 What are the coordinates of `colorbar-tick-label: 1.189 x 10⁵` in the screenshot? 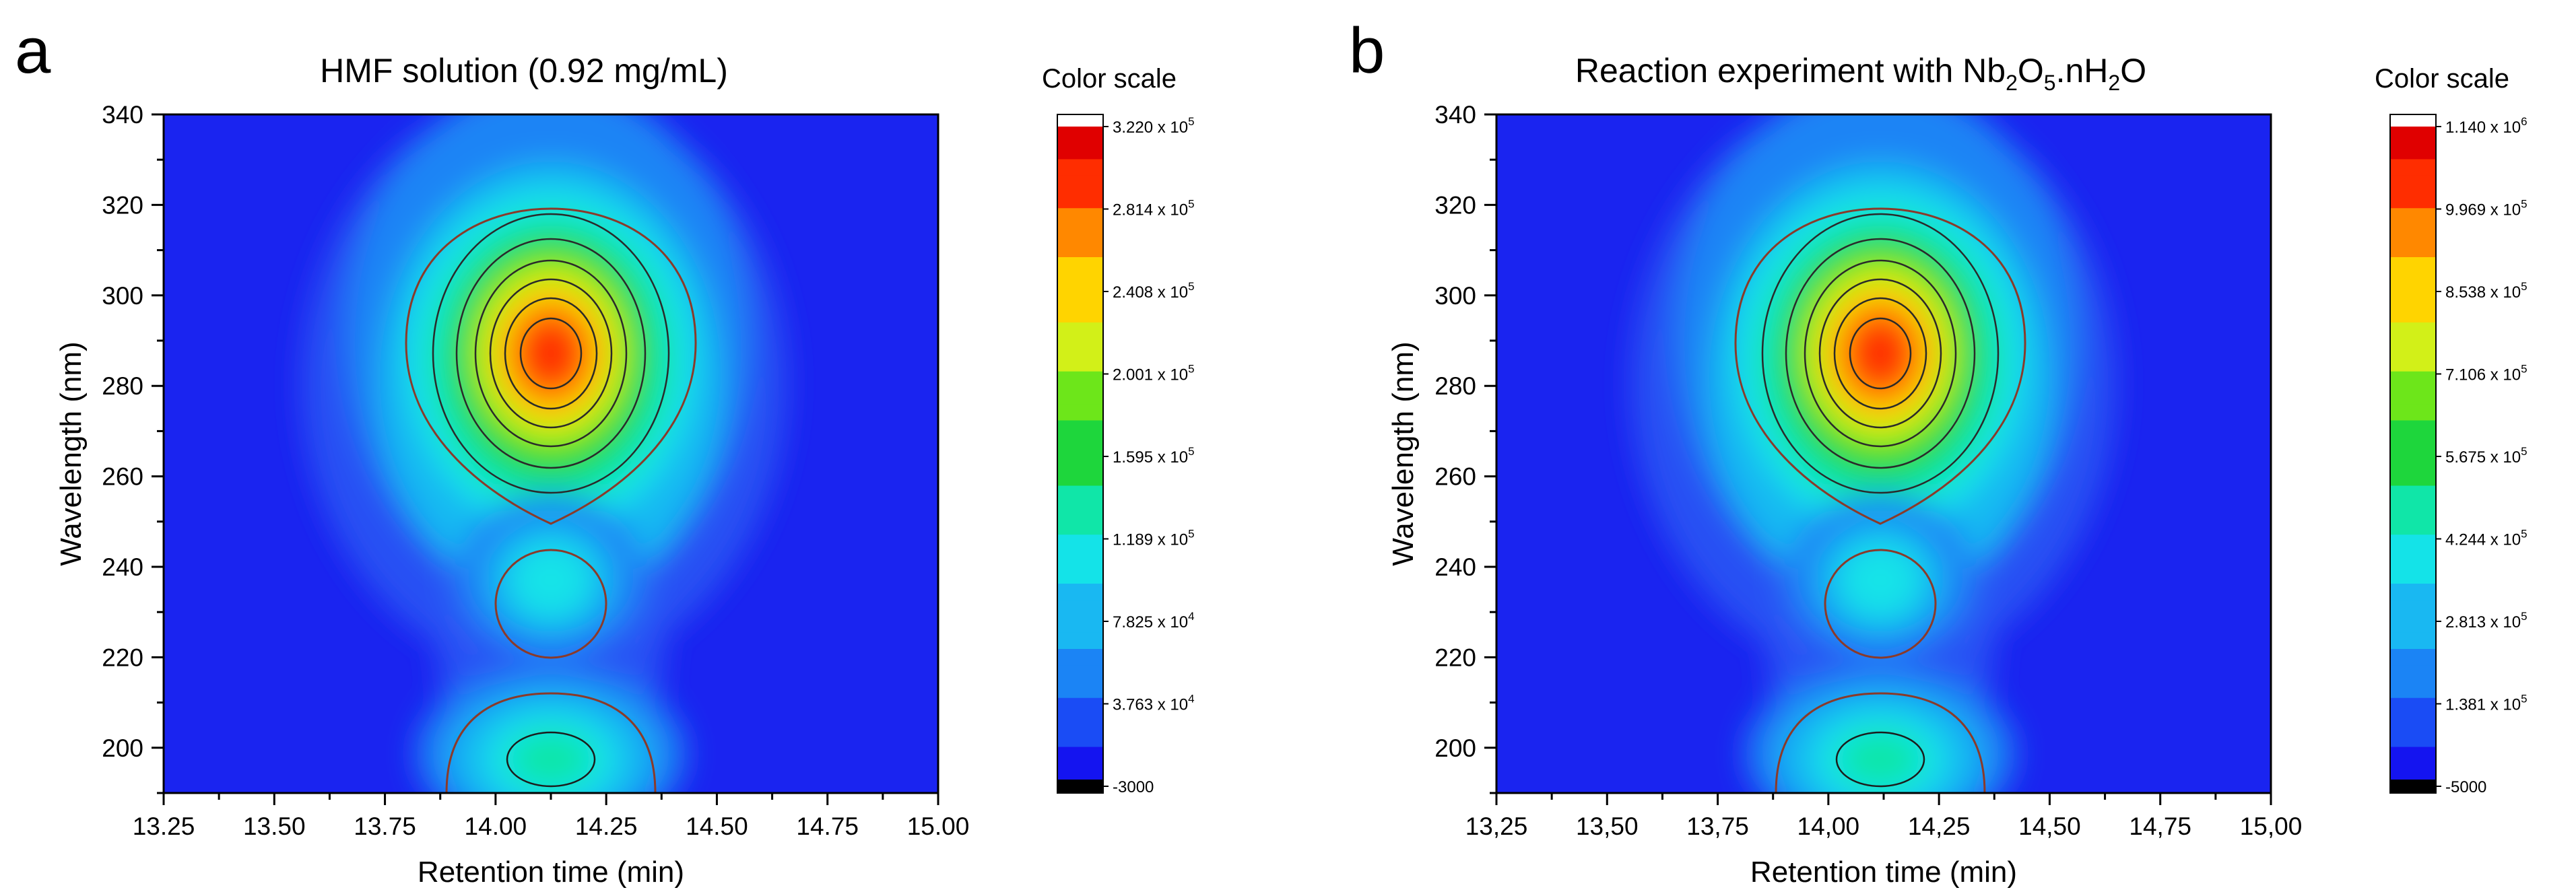 It's located at (1154, 538).